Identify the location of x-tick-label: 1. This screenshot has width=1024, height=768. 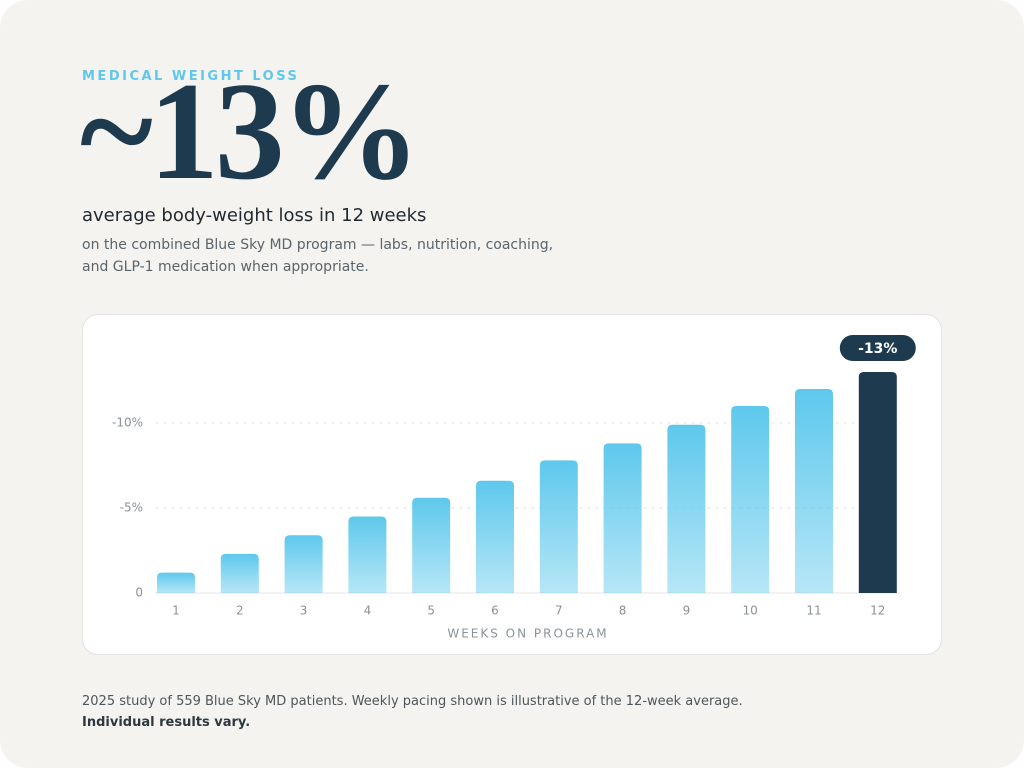
(176, 611).